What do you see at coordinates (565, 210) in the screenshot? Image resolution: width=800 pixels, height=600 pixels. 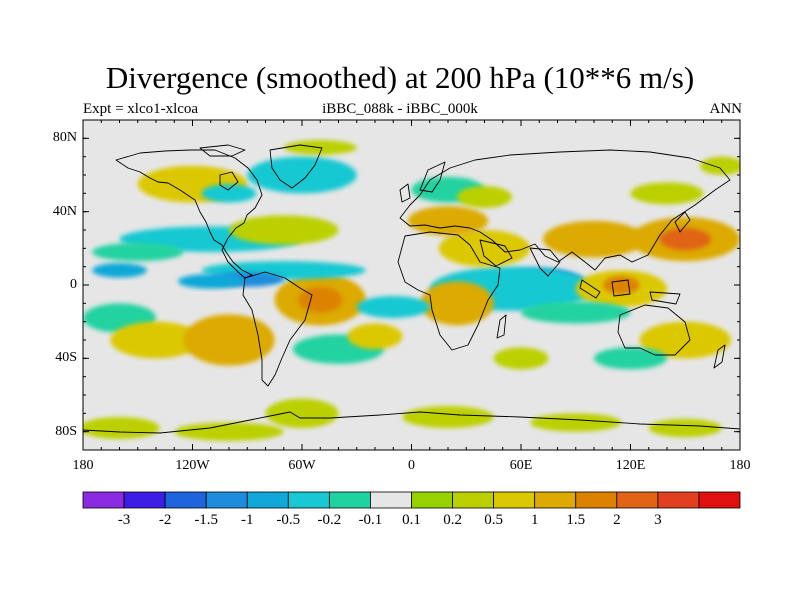 I see `coastline-eurasia` at bounding box center [565, 210].